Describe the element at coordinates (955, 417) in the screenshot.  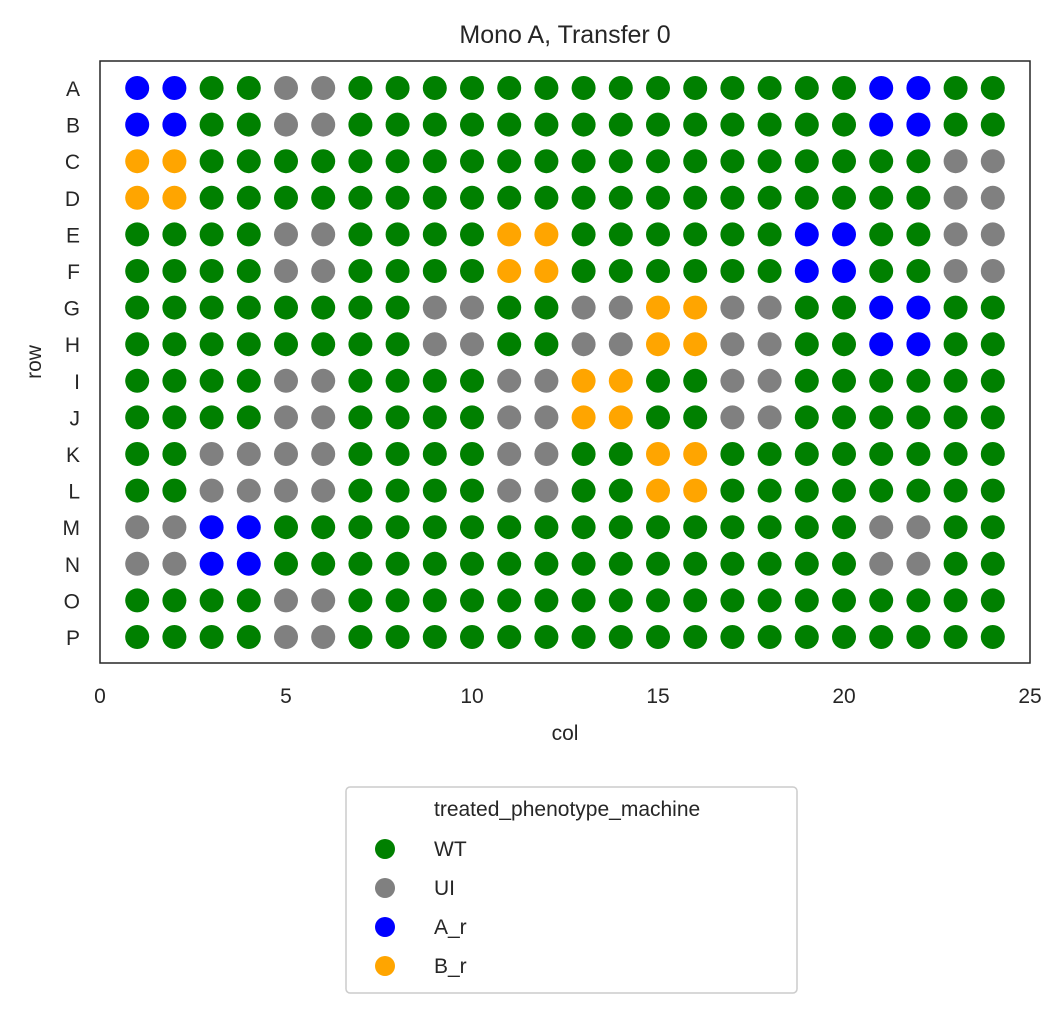
I see `well-point-J23-WT` at that location.